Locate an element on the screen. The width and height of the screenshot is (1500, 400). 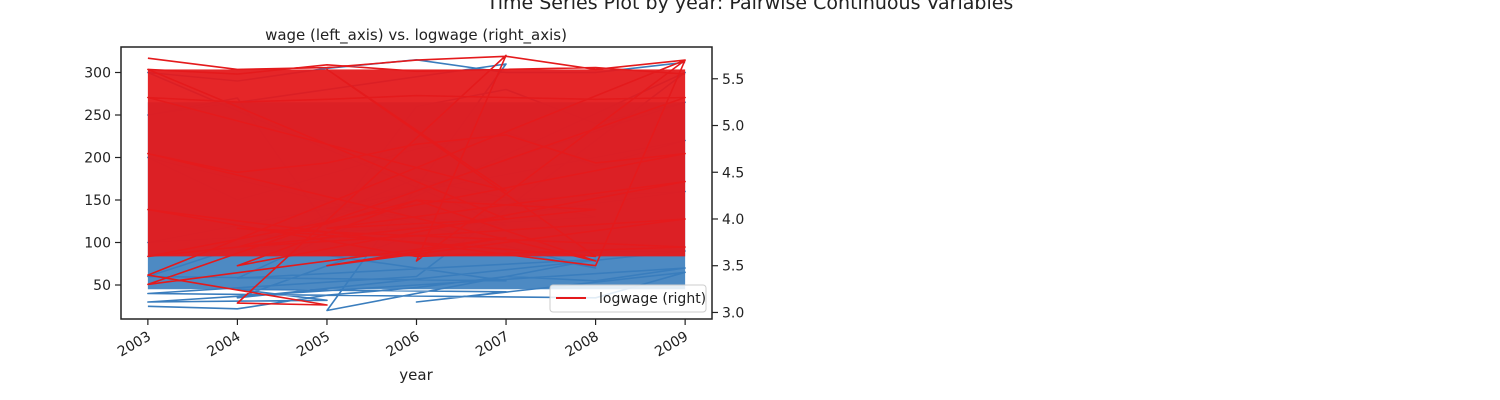
left-y-tick-label: 300 is located at coordinates (97, 74).